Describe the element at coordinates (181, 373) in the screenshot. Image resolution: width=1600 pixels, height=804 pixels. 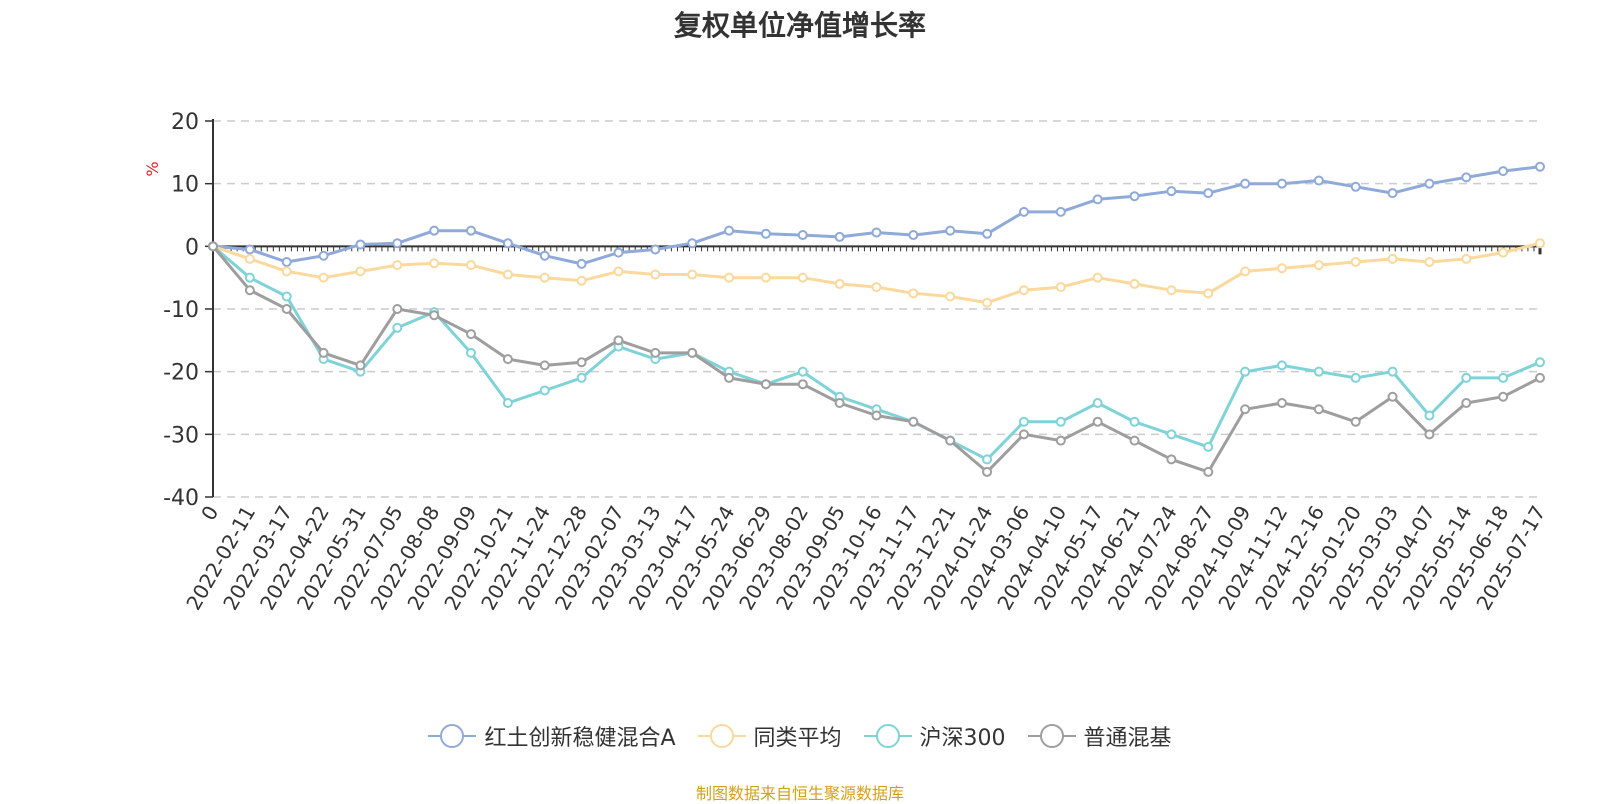
I see `y-tick-label: -20` at that location.